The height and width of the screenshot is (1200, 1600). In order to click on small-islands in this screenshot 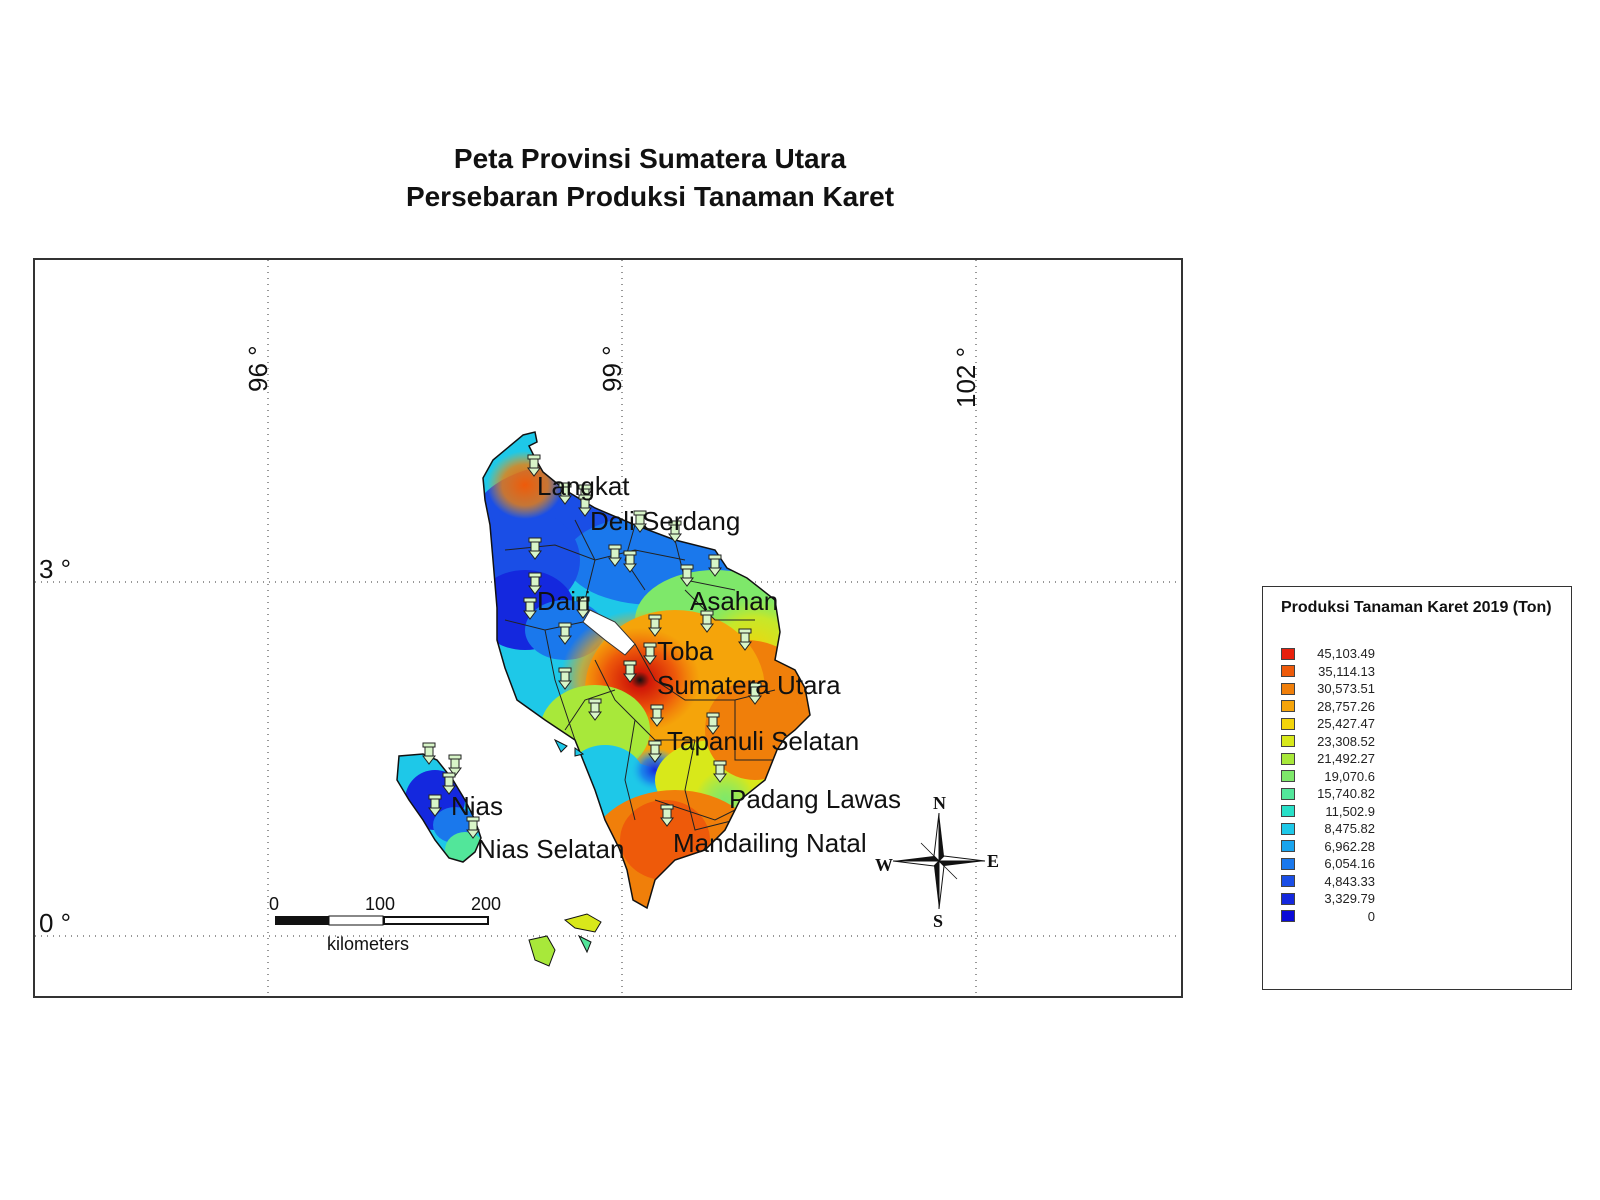, I will do `click(565, 852)`.